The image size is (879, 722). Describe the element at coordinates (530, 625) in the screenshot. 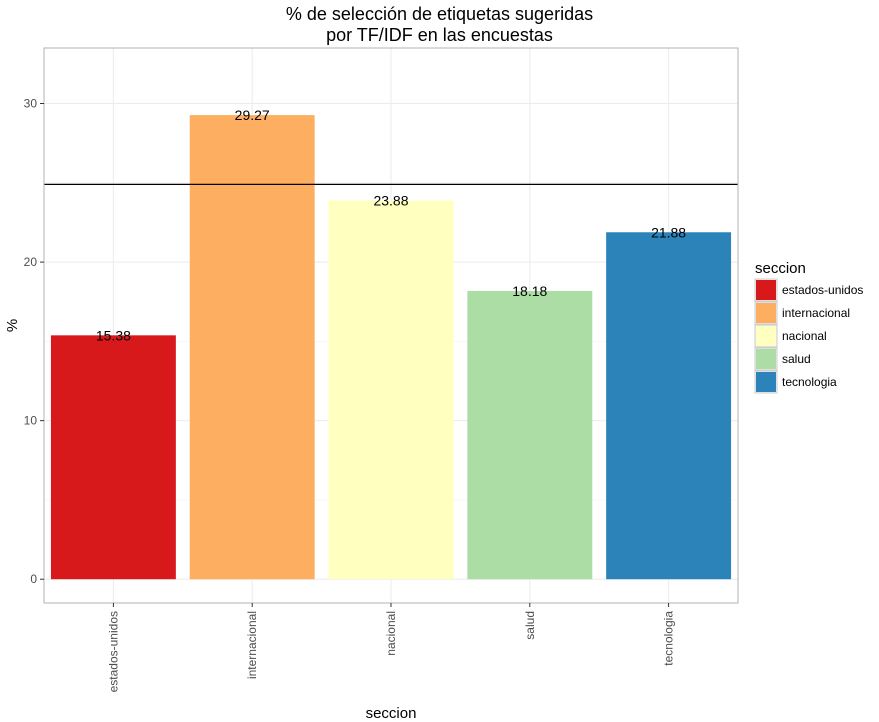

I see `x-tick-label: salud` at that location.